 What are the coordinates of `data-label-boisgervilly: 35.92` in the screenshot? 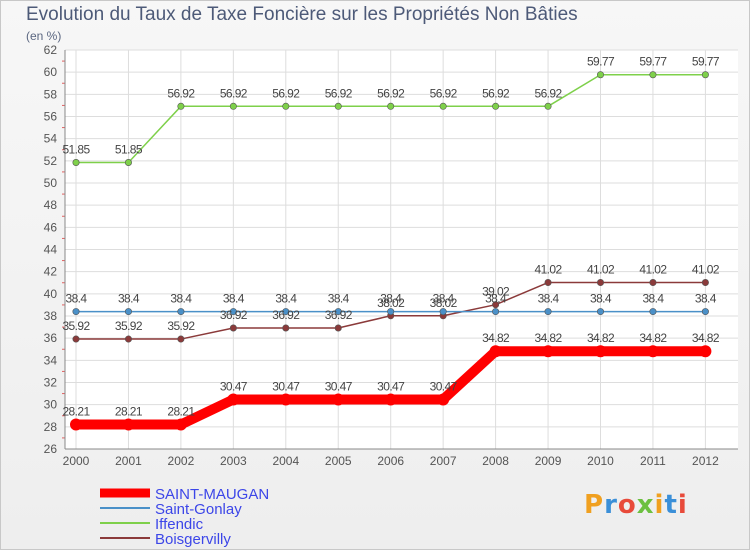 It's located at (181, 326).